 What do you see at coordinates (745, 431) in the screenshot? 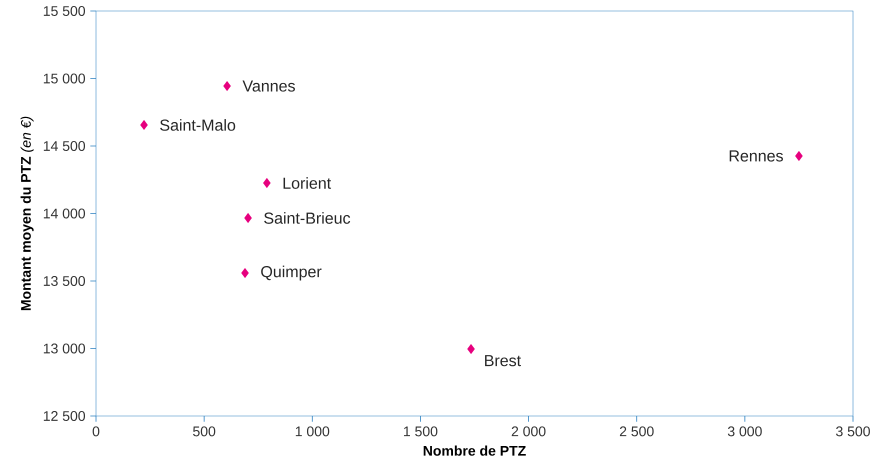
I see `x-tick-label: 3 000` at bounding box center [745, 431].